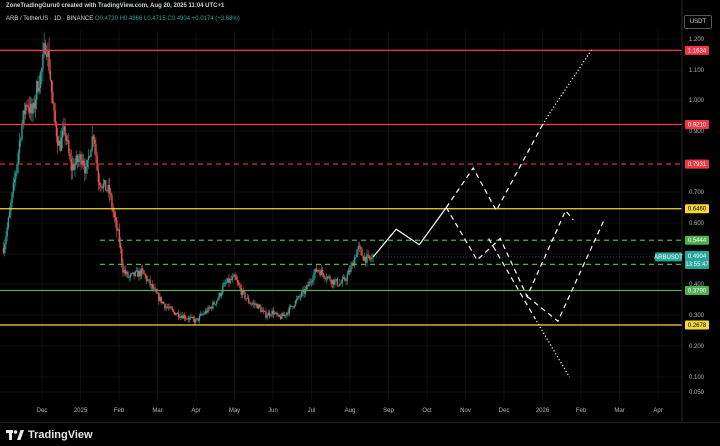 Image resolution: width=720 pixels, height=446 pixels. What do you see at coordinates (697, 165) in the screenshot?
I see `level-price-label: 0.7931` at bounding box center [697, 165].